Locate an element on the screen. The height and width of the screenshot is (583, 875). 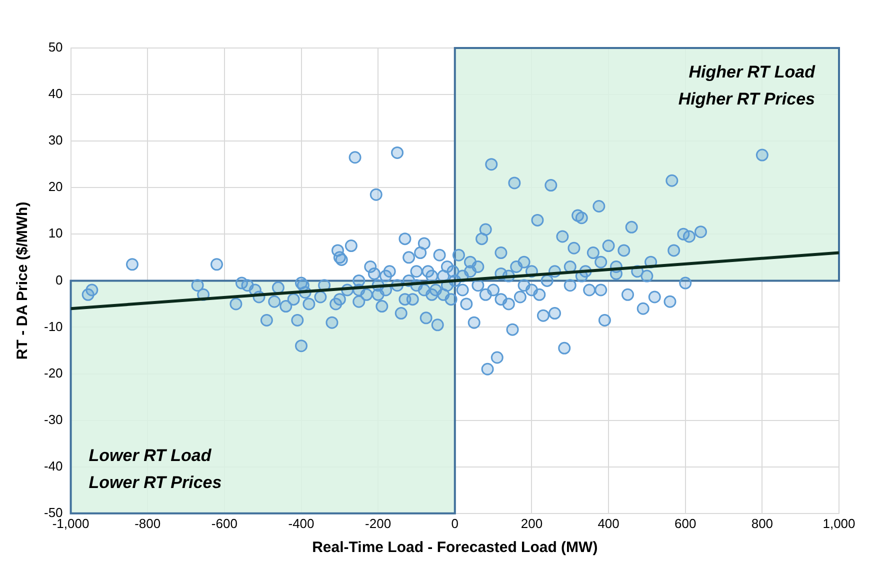
x-tick-label: -600 is located at coordinates (224, 523).